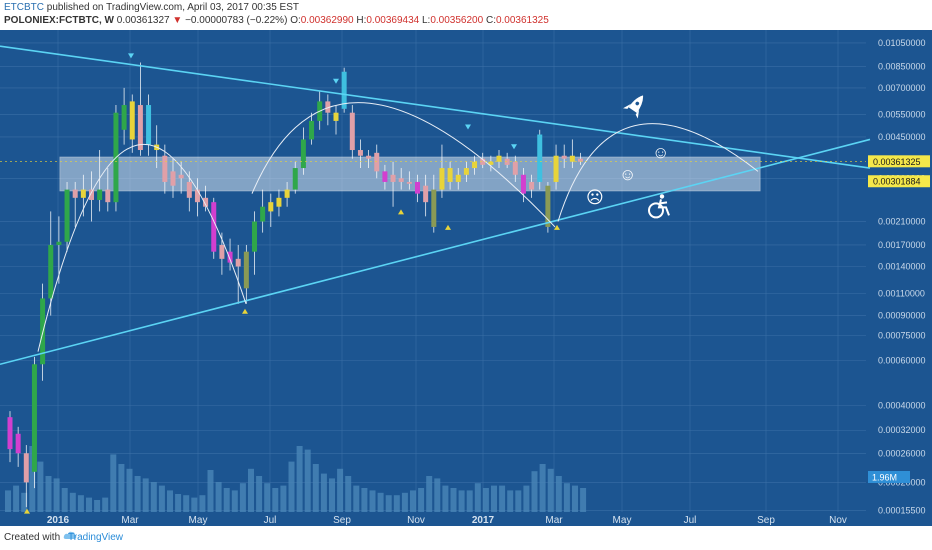  I want to click on y-tick-label: 0.00110000, so click(901, 293).